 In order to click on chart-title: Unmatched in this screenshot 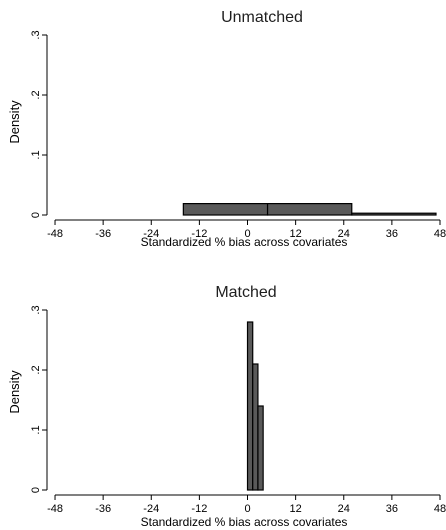, I will do `click(262, 17)`.